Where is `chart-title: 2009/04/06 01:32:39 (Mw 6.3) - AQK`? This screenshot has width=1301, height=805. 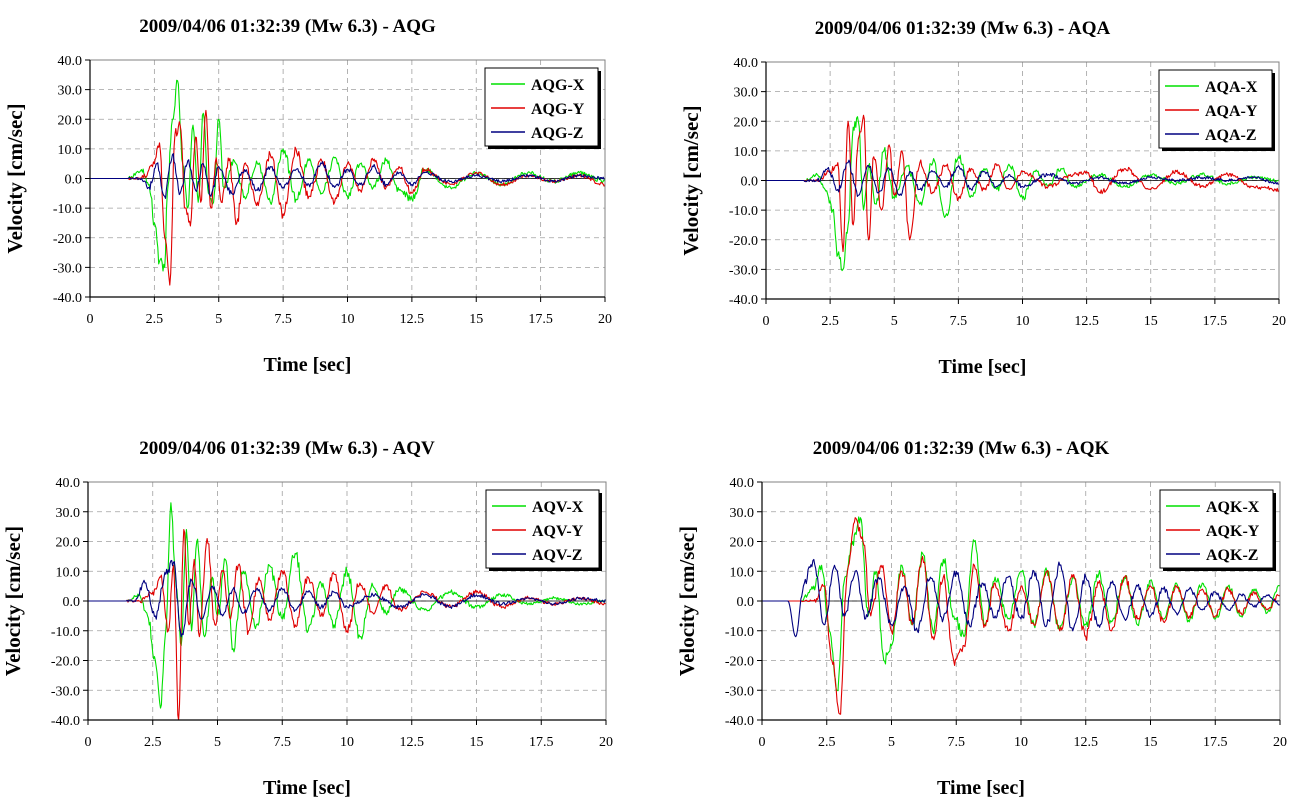 chart-title: 2009/04/06 01:32:39 (Mw 6.3) - AQK is located at coordinates (961, 448).